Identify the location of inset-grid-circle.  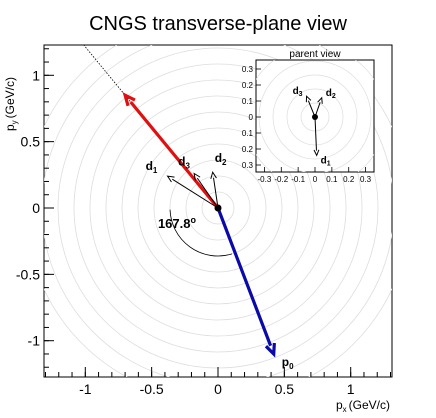
(315, 117).